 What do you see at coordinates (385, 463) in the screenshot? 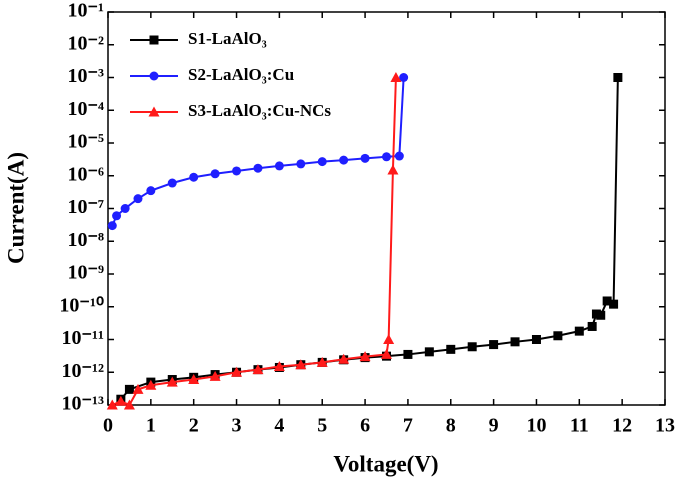
I see `x-axis-title: Voltage(V)` at bounding box center [385, 463].